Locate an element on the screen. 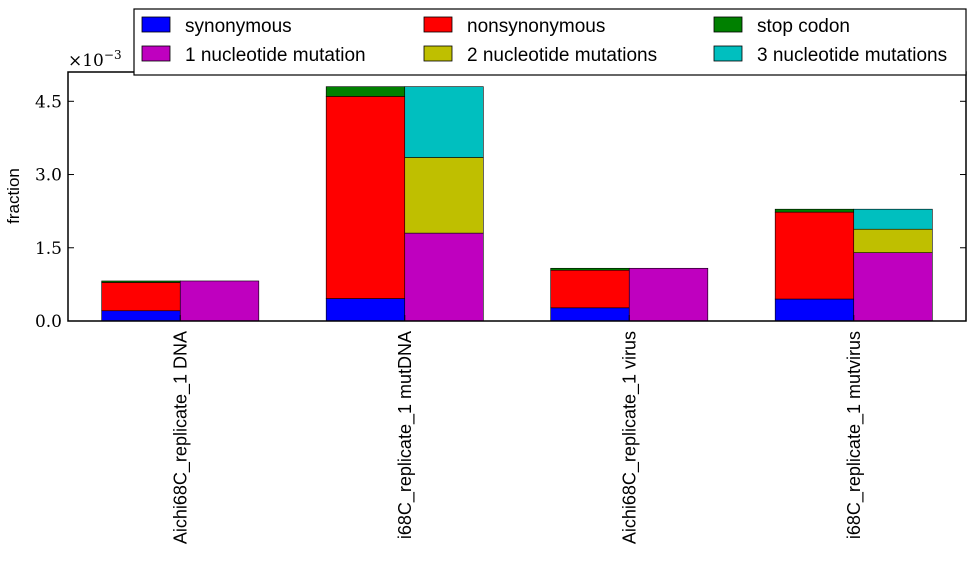  legend-label: synonymous is located at coordinates (238, 26).